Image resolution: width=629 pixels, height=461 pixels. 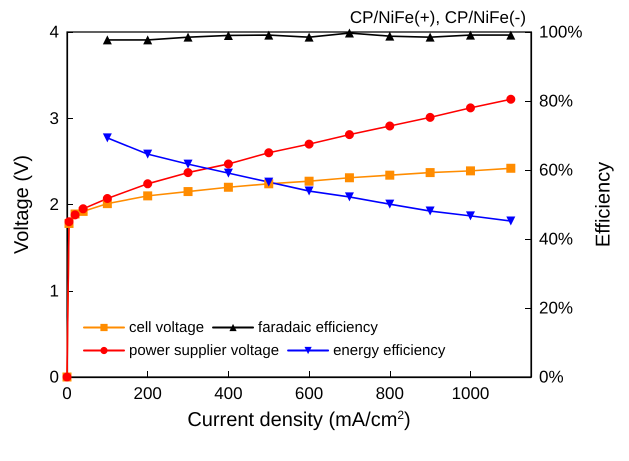 I want to click on x-tick-label: 600, so click(x=309, y=393).